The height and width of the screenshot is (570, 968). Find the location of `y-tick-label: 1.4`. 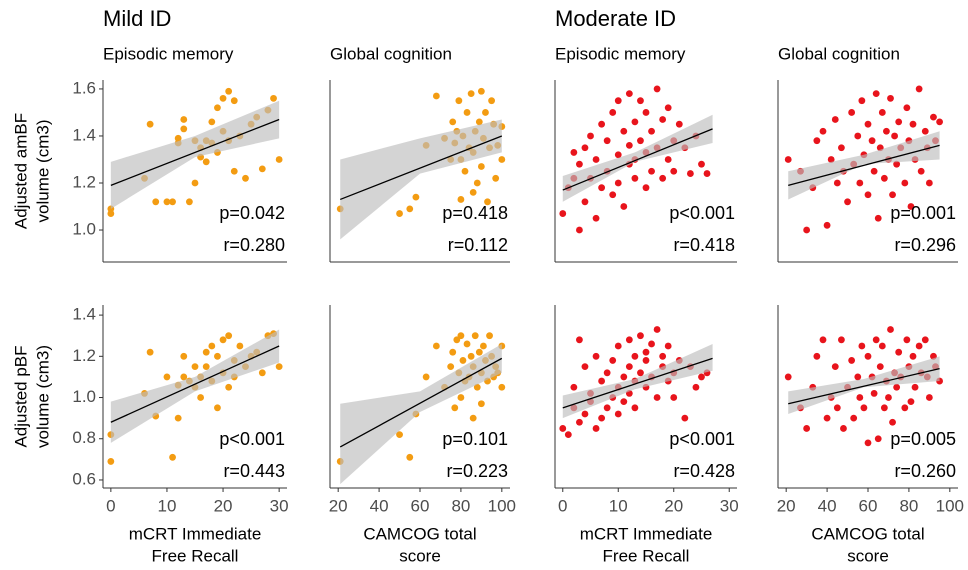

y-tick-label: 1.4 is located at coordinates (84, 314).